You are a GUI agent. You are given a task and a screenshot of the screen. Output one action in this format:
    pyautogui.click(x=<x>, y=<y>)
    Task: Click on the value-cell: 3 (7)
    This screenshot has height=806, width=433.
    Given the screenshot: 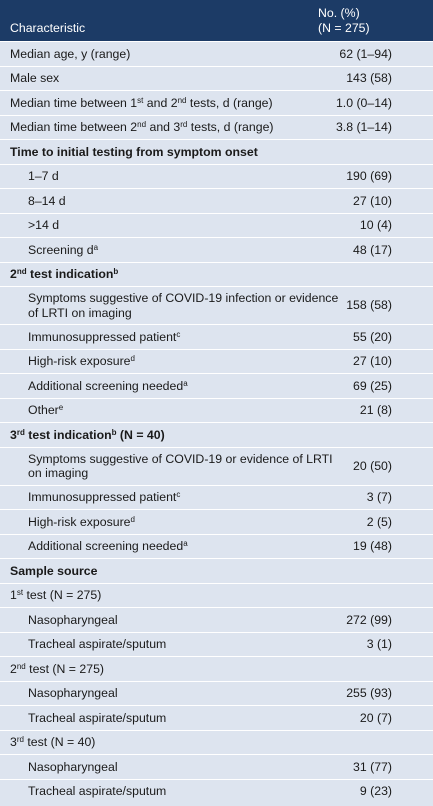 What is the action you would take?
    pyautogui.click(x=379, y=497)
    